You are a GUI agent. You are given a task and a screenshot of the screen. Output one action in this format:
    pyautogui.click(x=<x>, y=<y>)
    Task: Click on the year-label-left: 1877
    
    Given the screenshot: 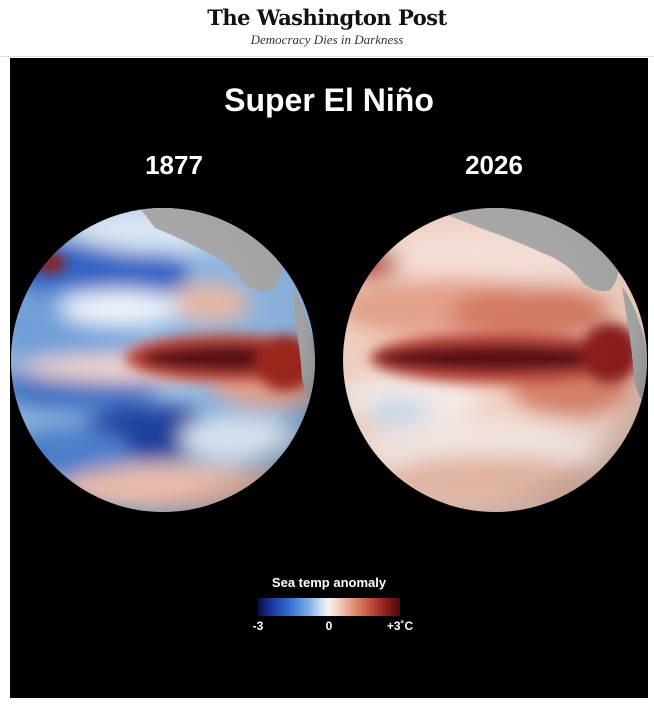 What is the action you would take?
    pyautogui.click(x=174, y=165)
    